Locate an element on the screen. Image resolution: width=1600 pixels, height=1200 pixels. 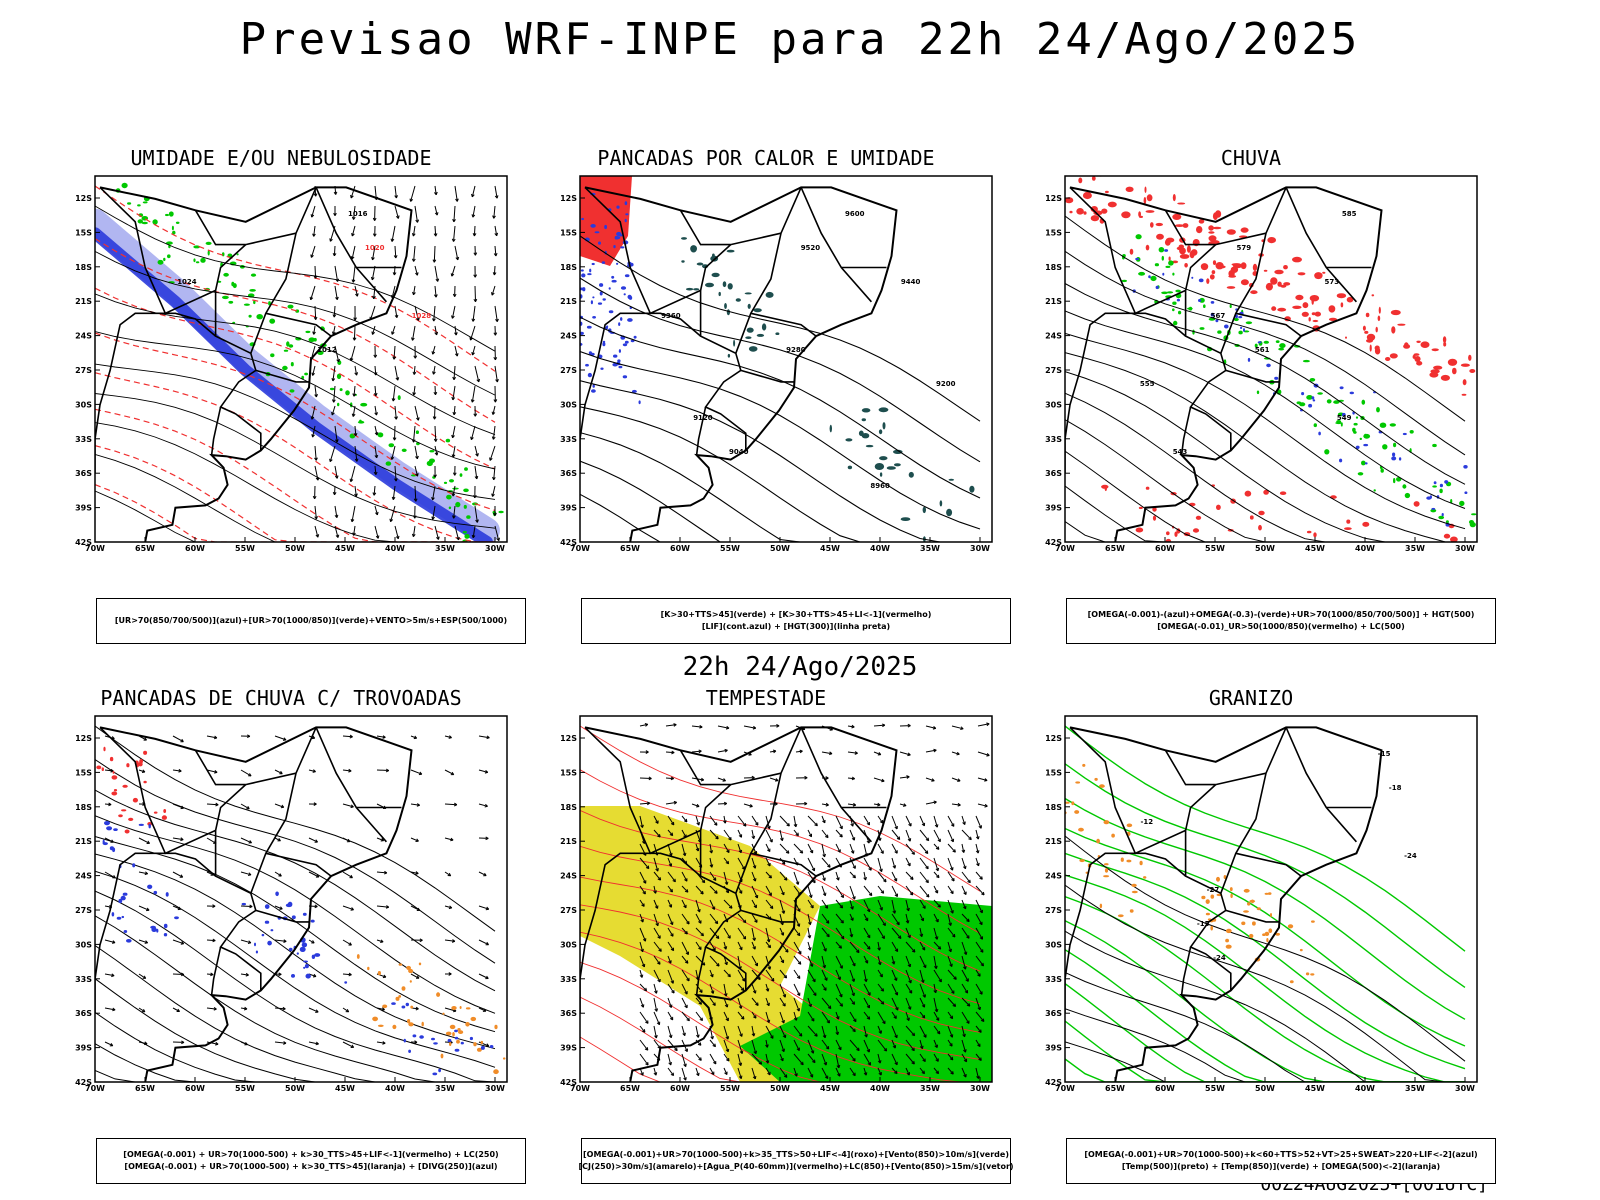
panel-title: PANCADAS DE CHUVA C/ TROVOADAS is located at coordinates (281, 698).